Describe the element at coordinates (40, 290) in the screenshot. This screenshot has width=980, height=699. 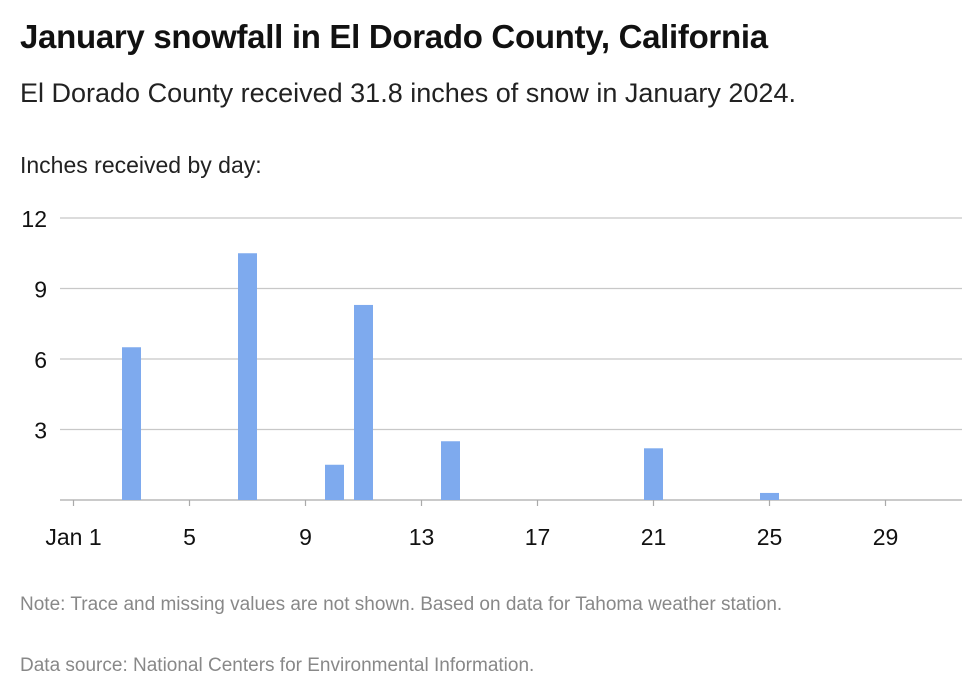
I see `y-tick-label: 9` at that location.